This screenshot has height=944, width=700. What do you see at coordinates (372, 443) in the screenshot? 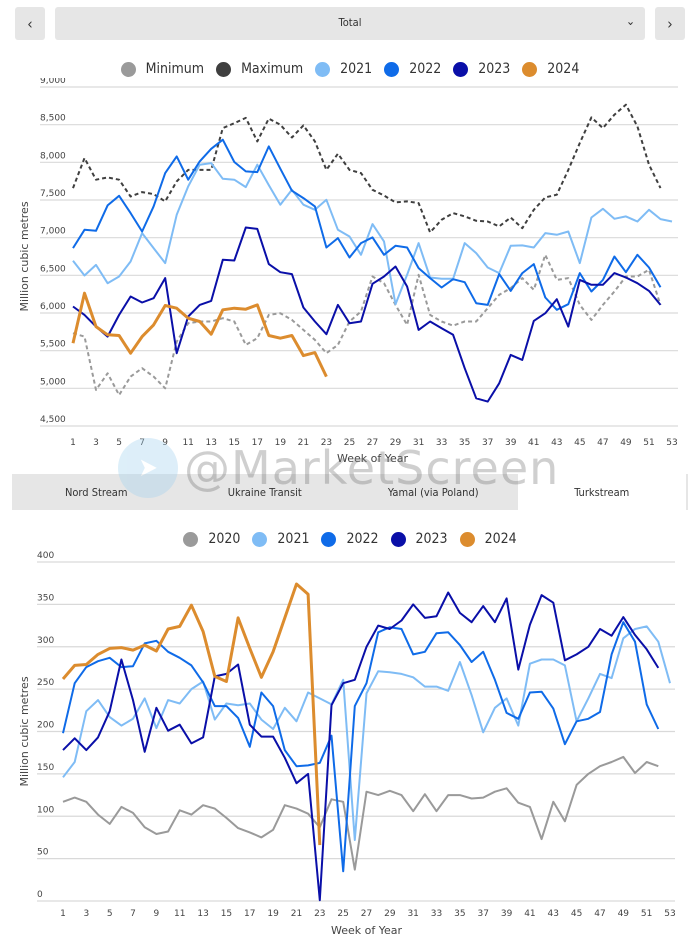
I see `x-tick-label: 27` at bounding box center [372, 443].